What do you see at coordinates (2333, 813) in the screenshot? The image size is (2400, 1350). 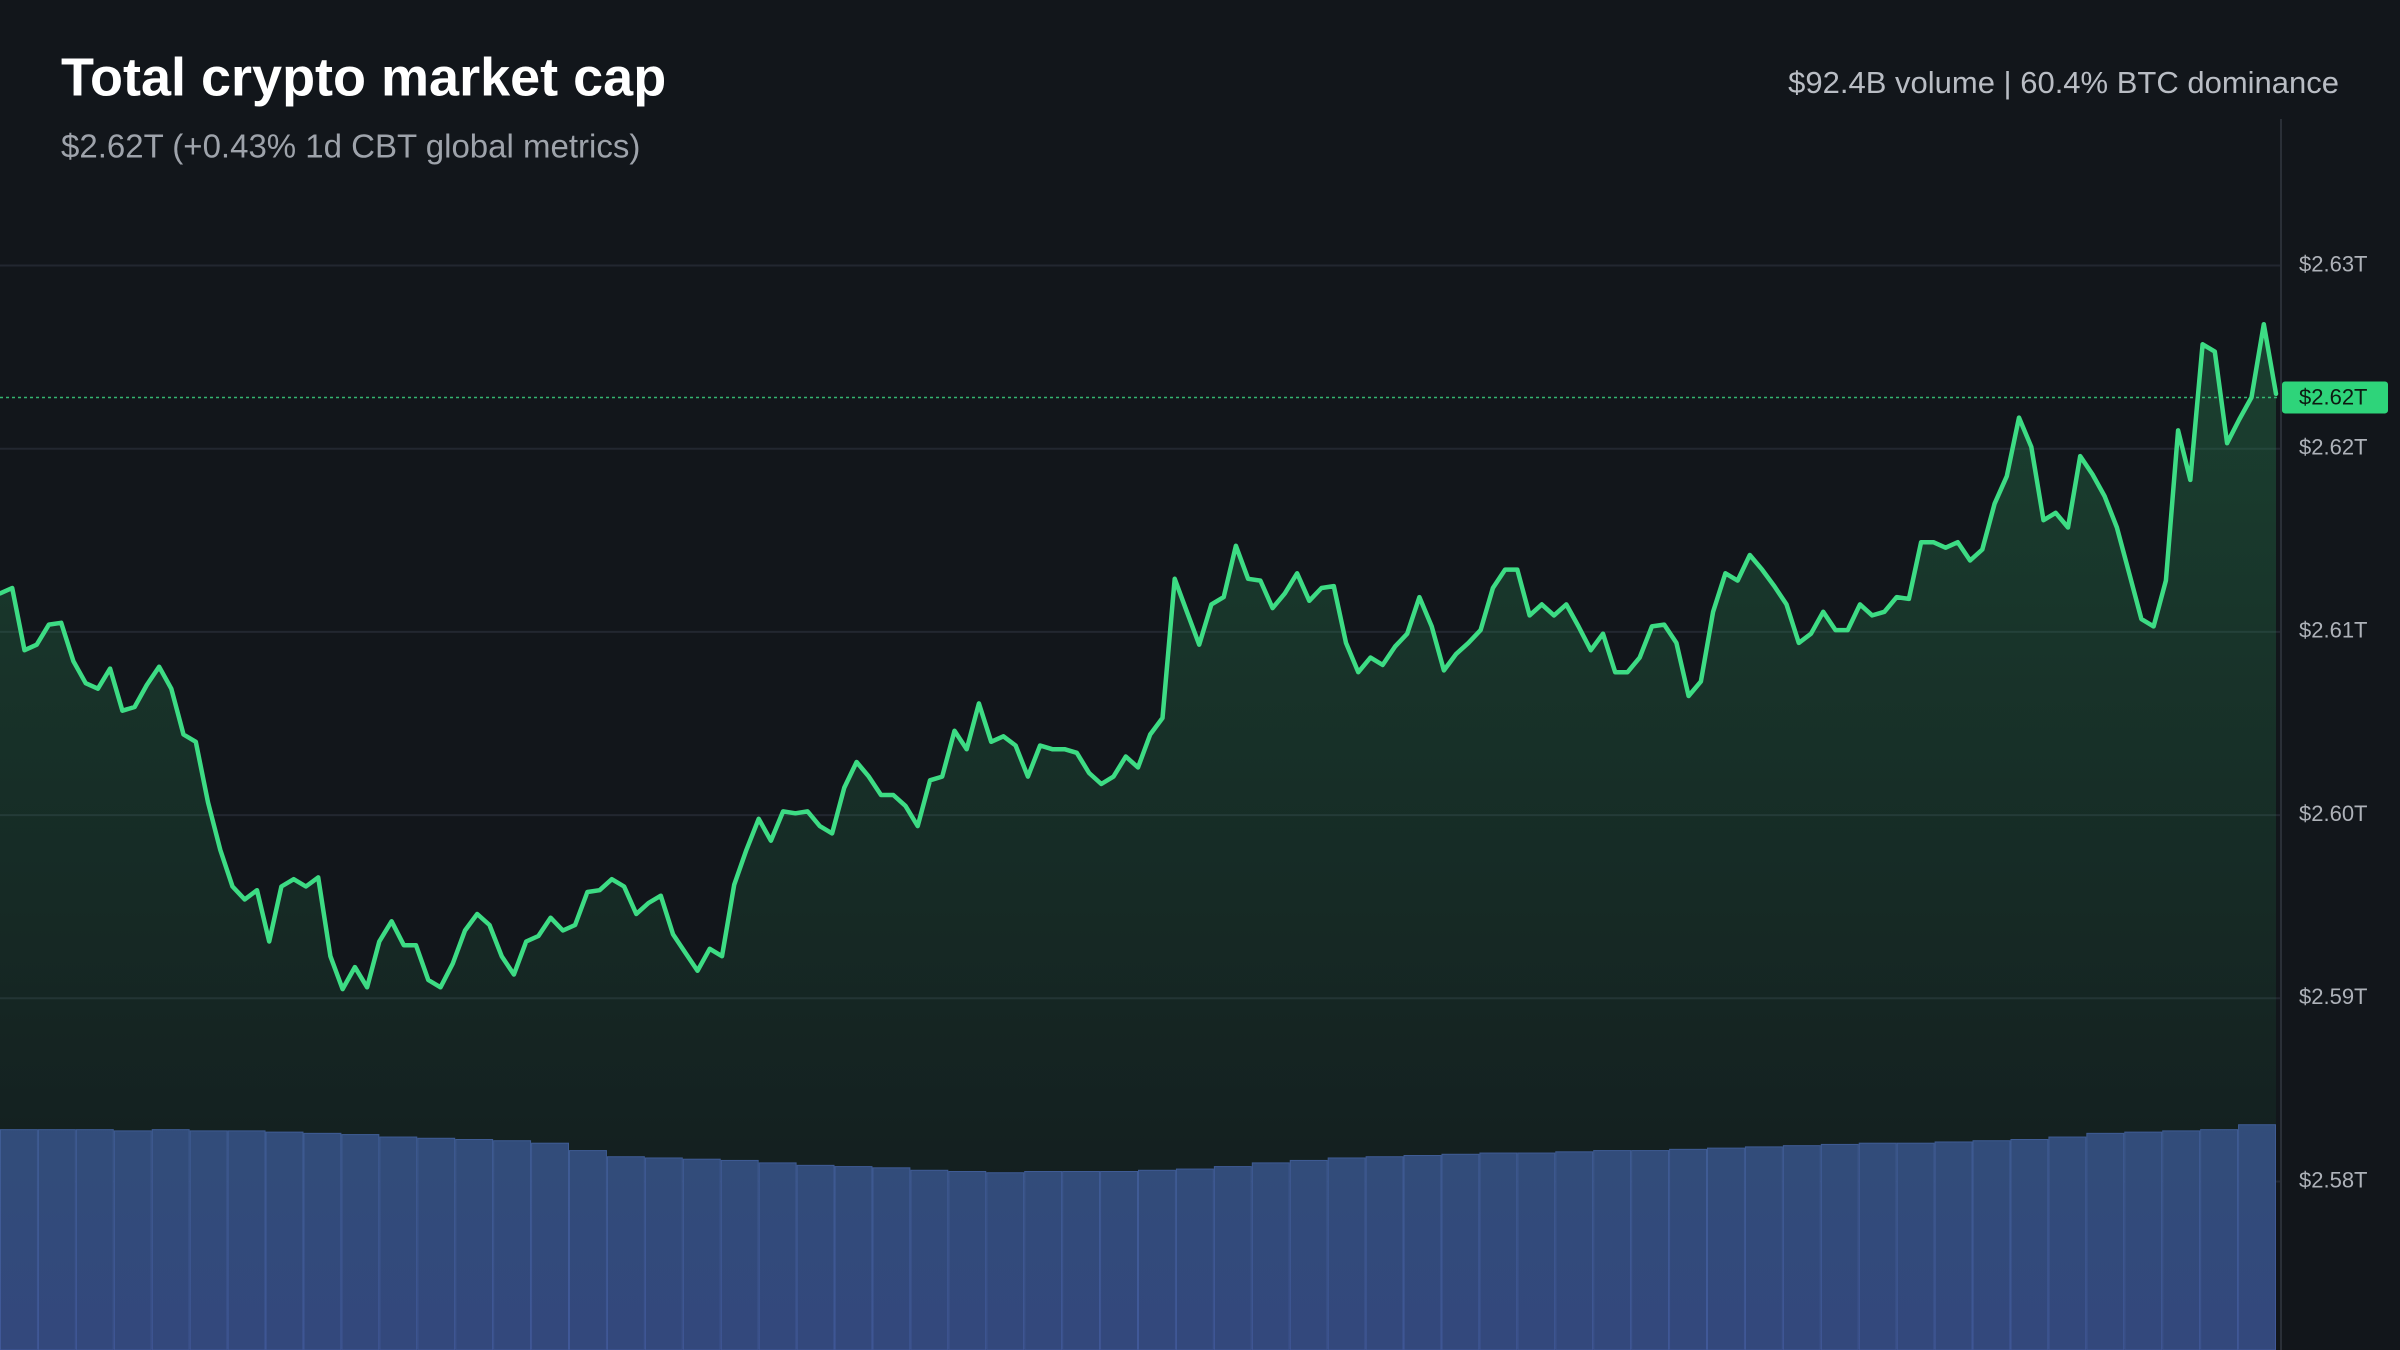 I see `y-tick-label: $2.60T` at bounding box center [2333, 813].